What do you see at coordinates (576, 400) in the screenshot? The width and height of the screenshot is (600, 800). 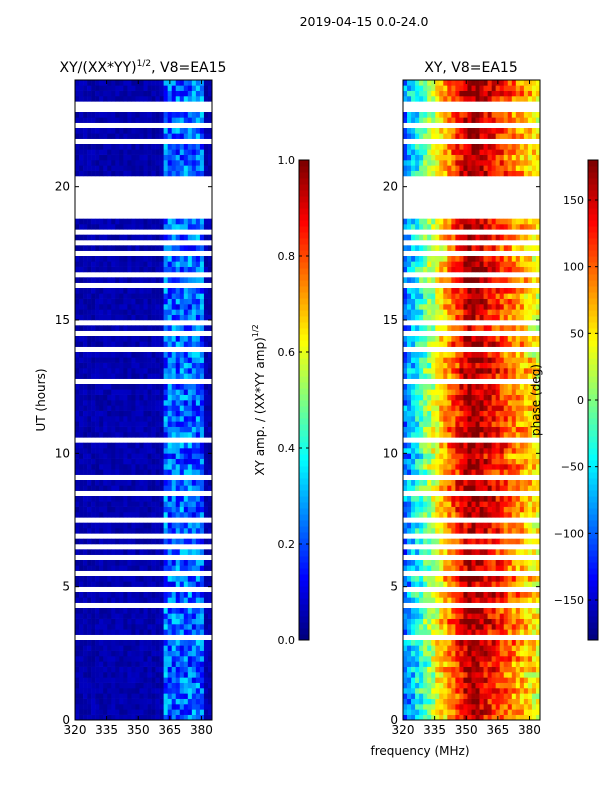 I see `phase-colorbar: 150 100 50 0 −50 −100 −150` at bounding box center [576, 400].